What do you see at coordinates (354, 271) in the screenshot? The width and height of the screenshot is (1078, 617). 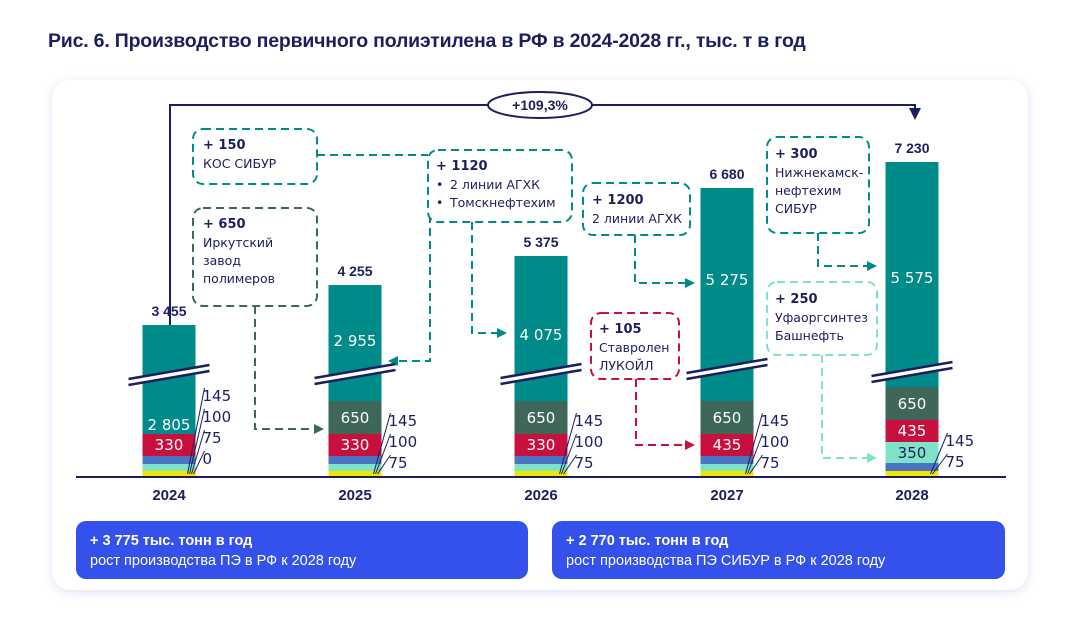 I see `bar-total-label: 4 255` at bounding box center [354, 271].